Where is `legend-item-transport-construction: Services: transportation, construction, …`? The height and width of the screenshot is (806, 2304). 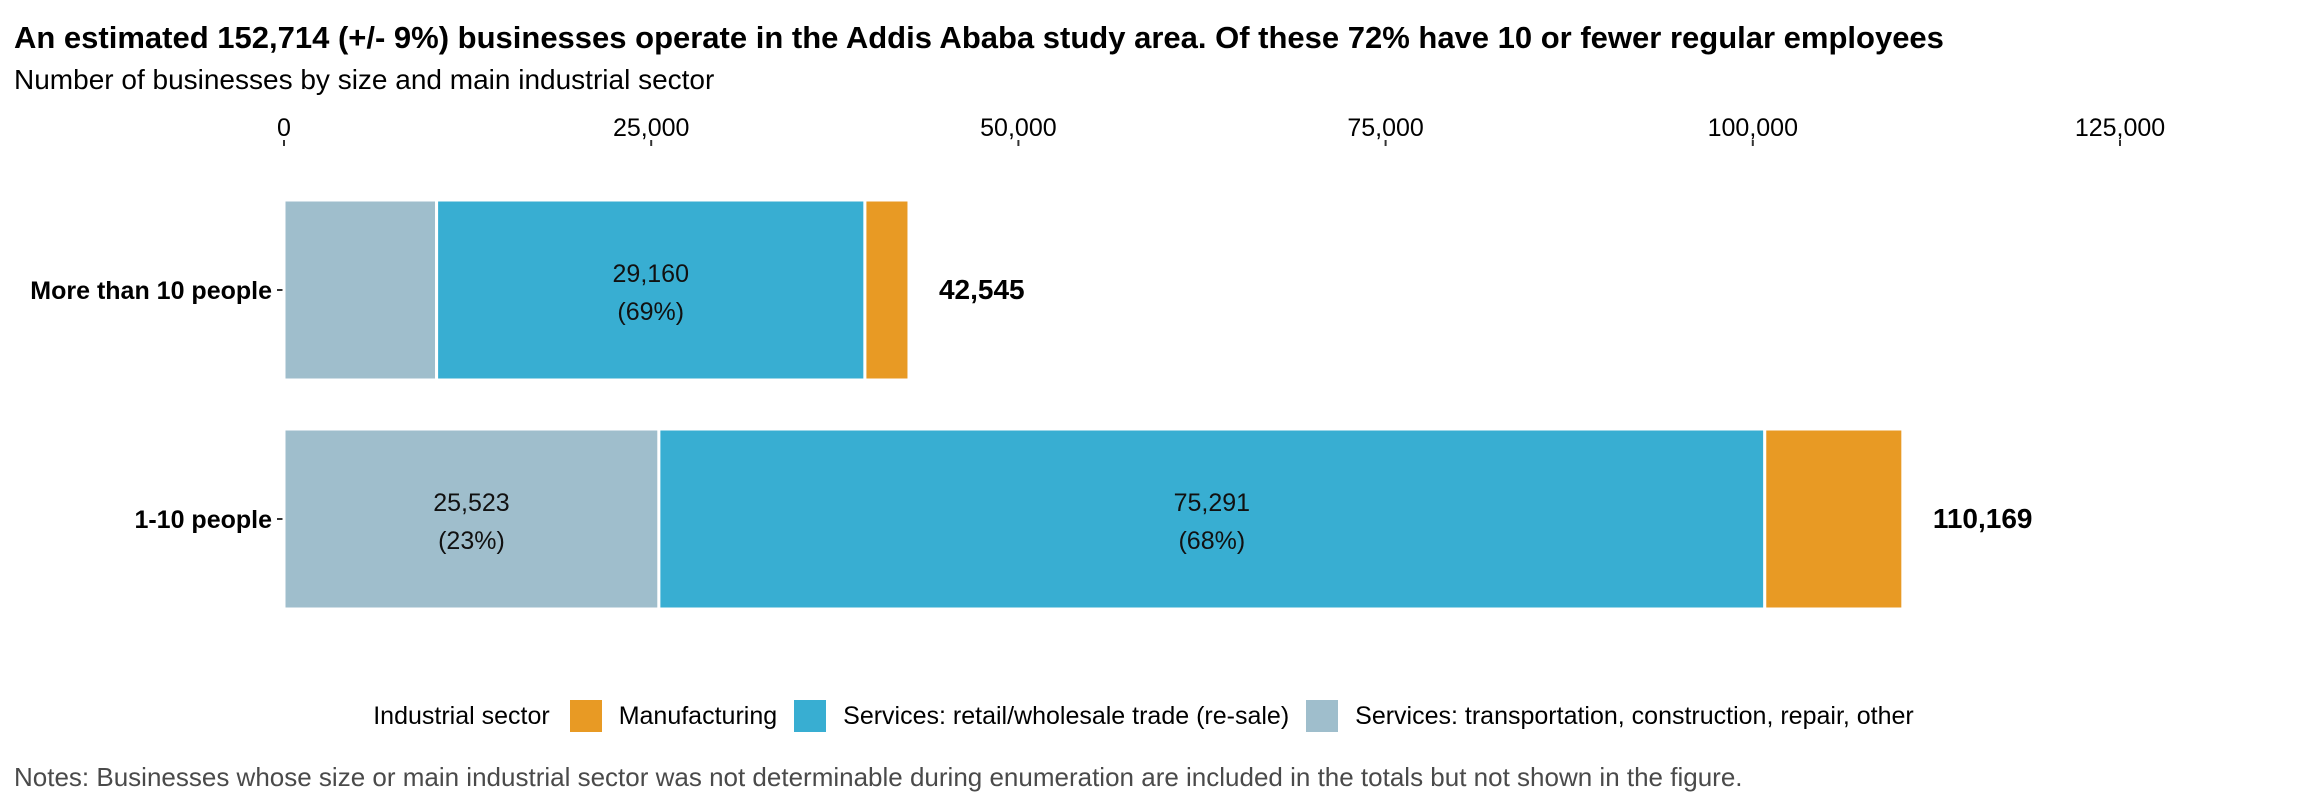 legend-item-transport-construction: Services: transportation, construction, … is located at coordinates (1610, 716).